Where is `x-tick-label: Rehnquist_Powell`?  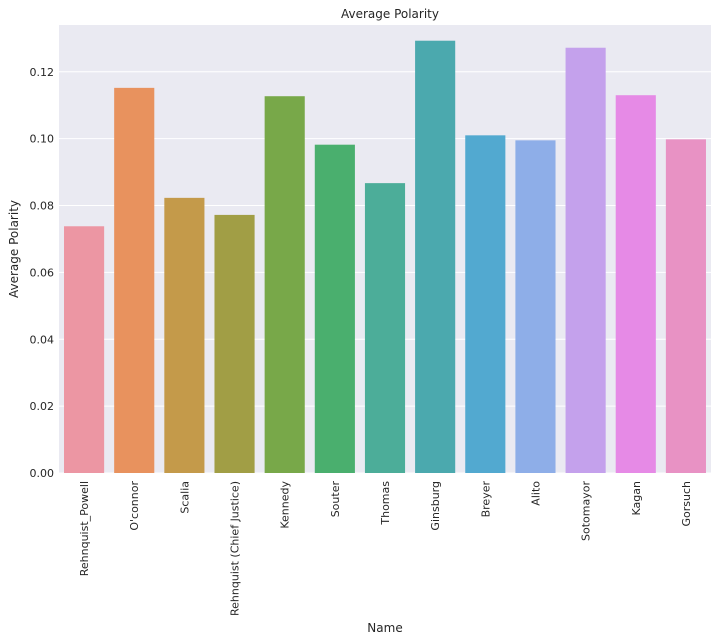 x-tick-label: Rehnquist_Powell is located at coordinates (84, 528).